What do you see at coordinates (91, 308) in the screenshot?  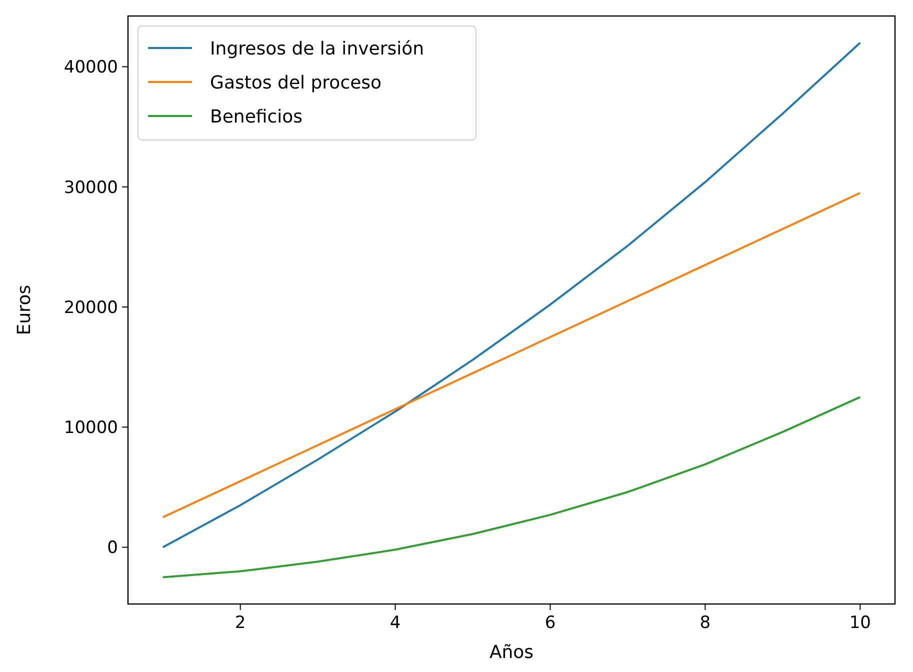 I see `y-tick-label: 20000` at bounding box center [91, 308].